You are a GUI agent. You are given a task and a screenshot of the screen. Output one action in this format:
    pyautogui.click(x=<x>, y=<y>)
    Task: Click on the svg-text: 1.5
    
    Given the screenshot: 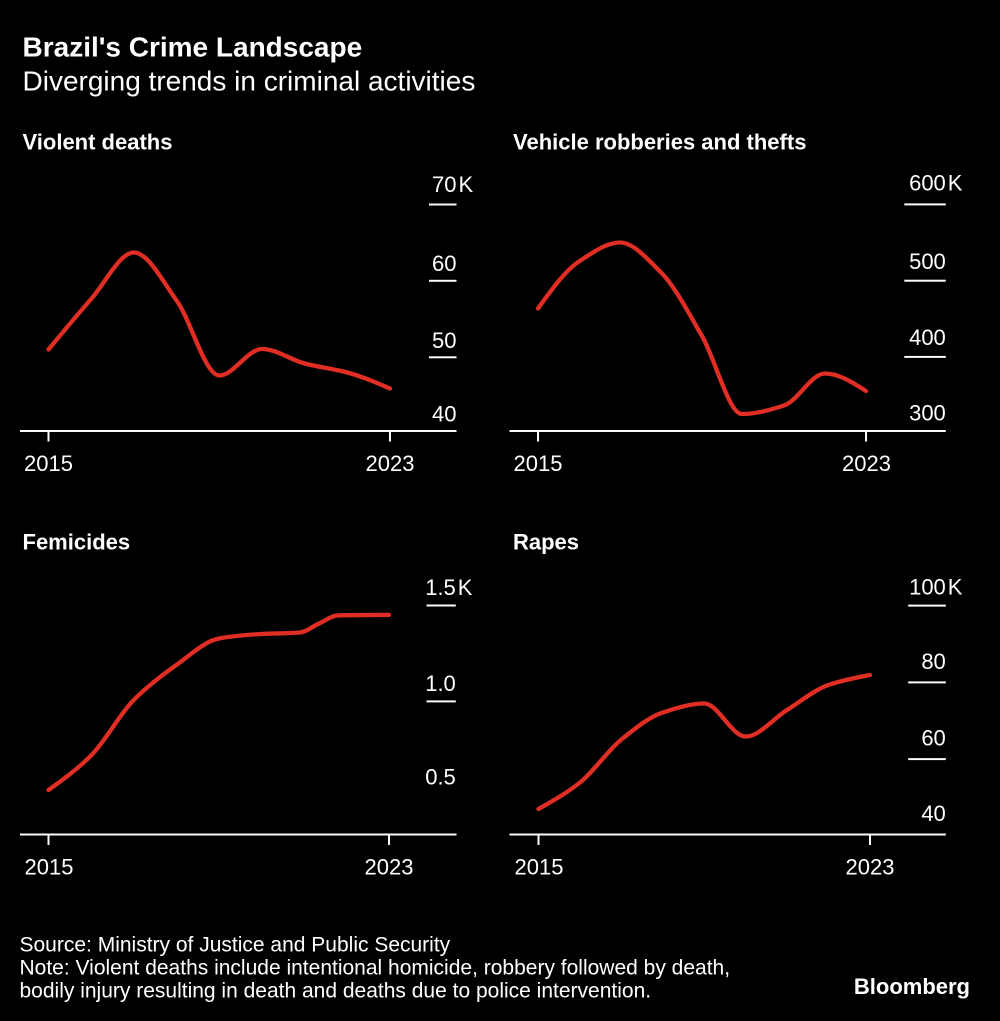 What is the action you would take?
    pyautogui.click(x=440, y=587)
    